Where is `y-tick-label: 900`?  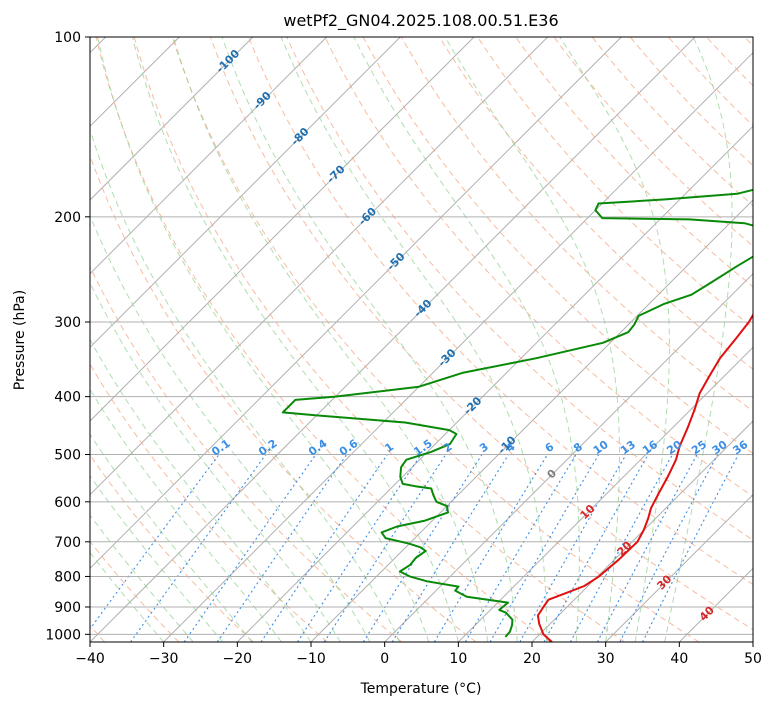
y-tick-label: 900 is located at coordinates (67, 608).